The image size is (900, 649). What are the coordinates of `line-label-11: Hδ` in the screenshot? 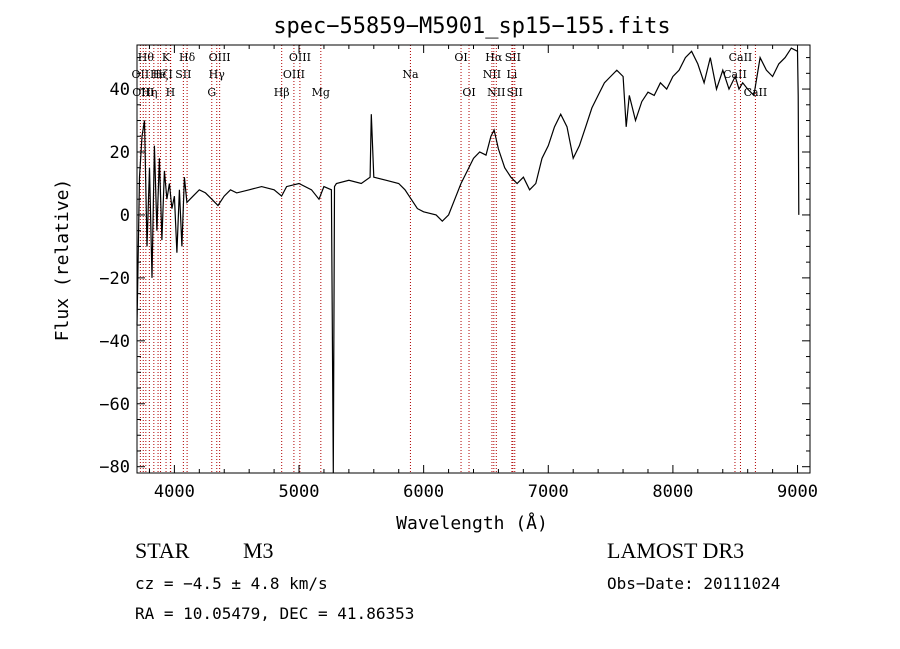 It's located at (187, 57).